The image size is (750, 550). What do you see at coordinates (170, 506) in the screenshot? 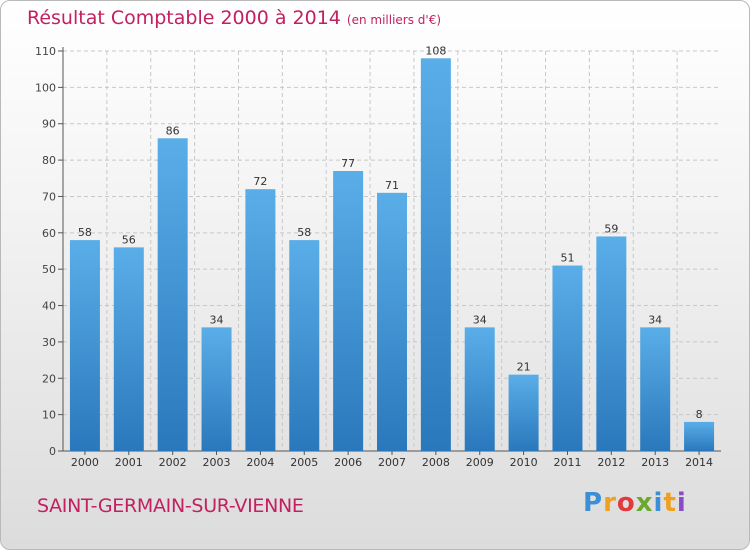
I see `commune-name: SAINT-GERMAIN-SUR-VIENNE` at bounding box center [170, 506].